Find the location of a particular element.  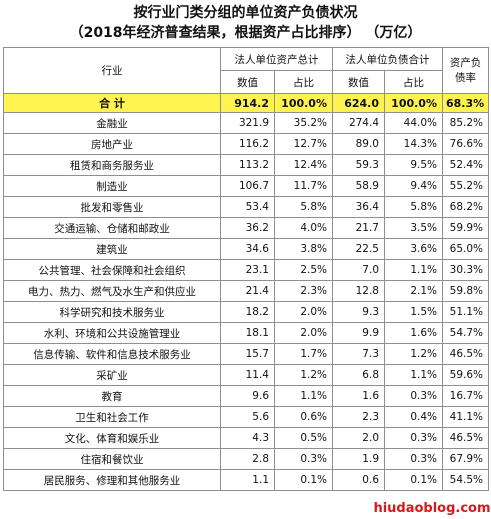

liability-ratio: 85.2% is located at coordinates (465, 123).